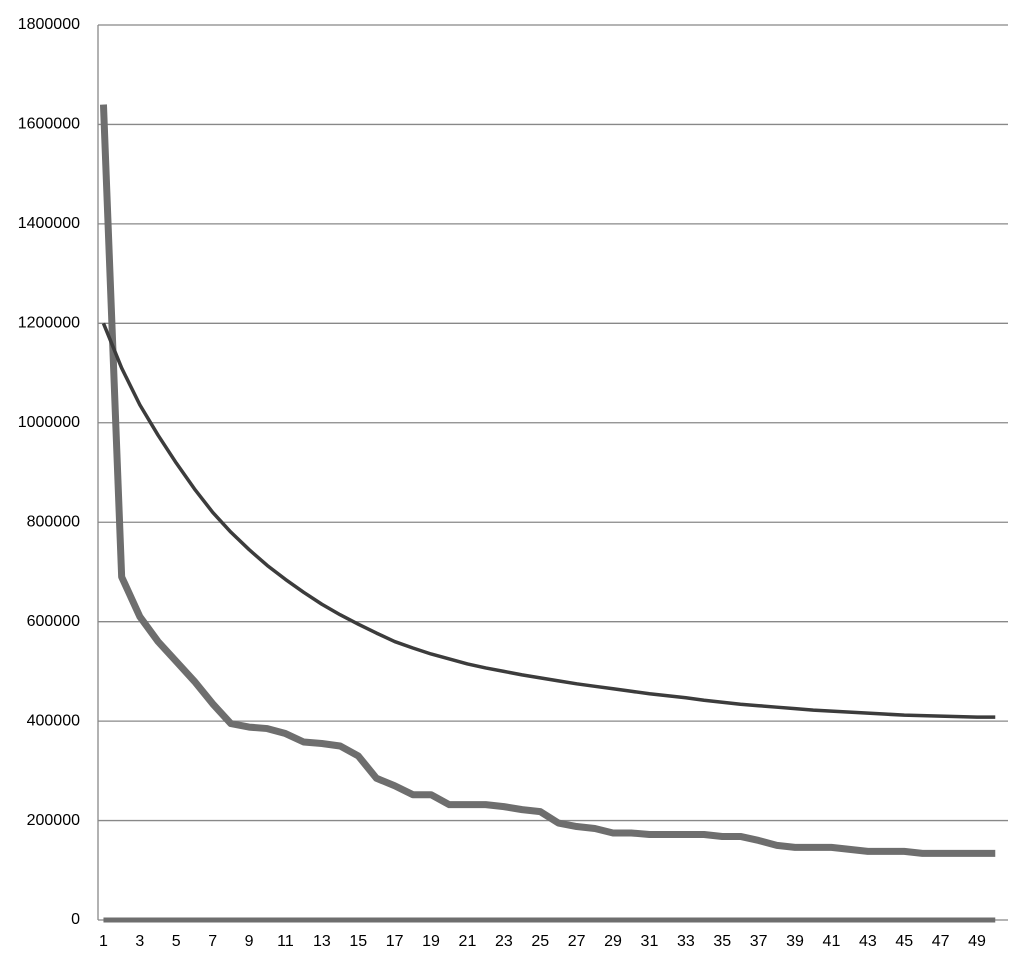  Describe the element at coordinates (431, 941) in the screenshot. I see `x-tick-label: 19` at that location.